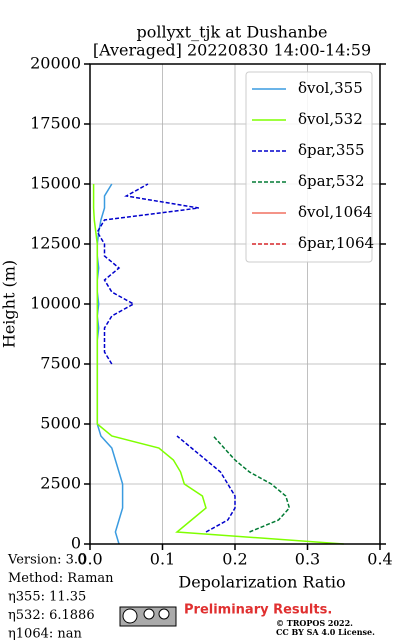 The width and height of the screenshot is (400, 640). Describe the element at coordinates (61, 578) in the screenshot. I see `footer-text: Method: Raman` at that location.